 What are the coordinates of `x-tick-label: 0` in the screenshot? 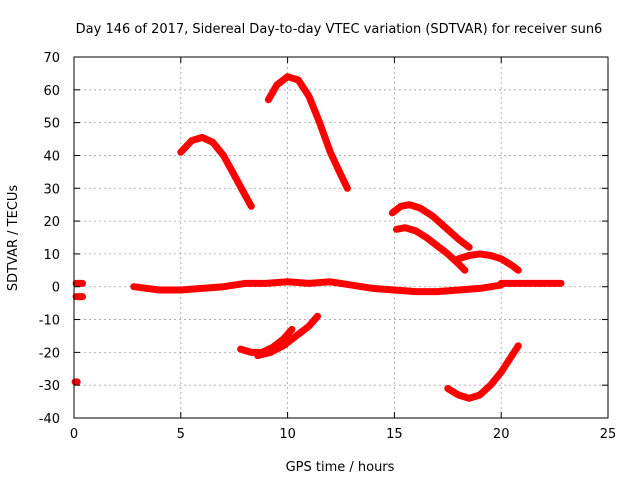 It's located at (74, 434).